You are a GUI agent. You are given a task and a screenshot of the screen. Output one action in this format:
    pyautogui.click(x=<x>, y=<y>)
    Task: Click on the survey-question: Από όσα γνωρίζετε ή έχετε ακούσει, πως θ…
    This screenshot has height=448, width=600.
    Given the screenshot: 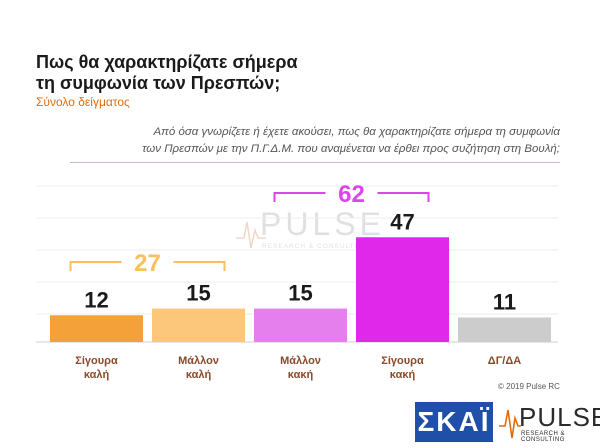 What is the action you would take?
    pyautogui.click(x=300, y=141)
    